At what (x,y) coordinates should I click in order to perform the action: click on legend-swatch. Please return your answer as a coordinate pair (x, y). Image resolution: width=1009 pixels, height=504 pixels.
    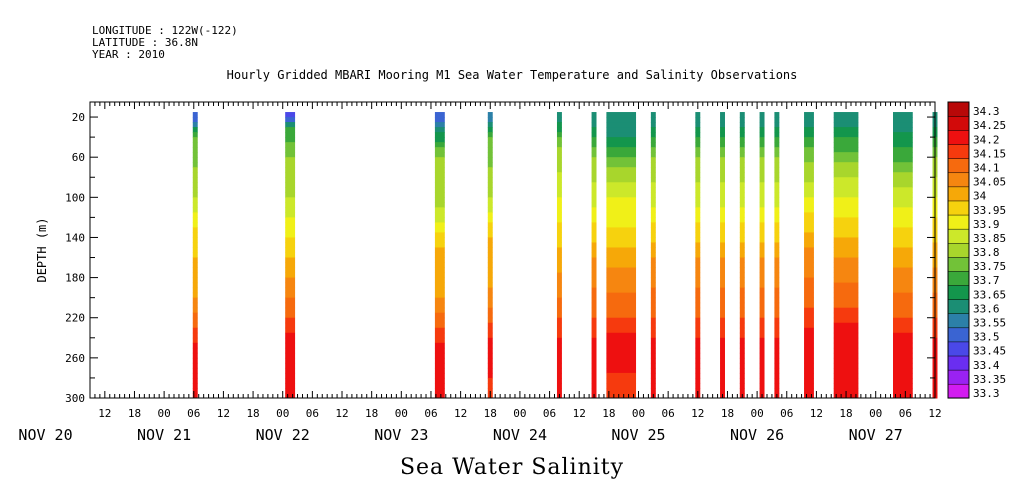
    Looking at the image, I should click on (958, 264).